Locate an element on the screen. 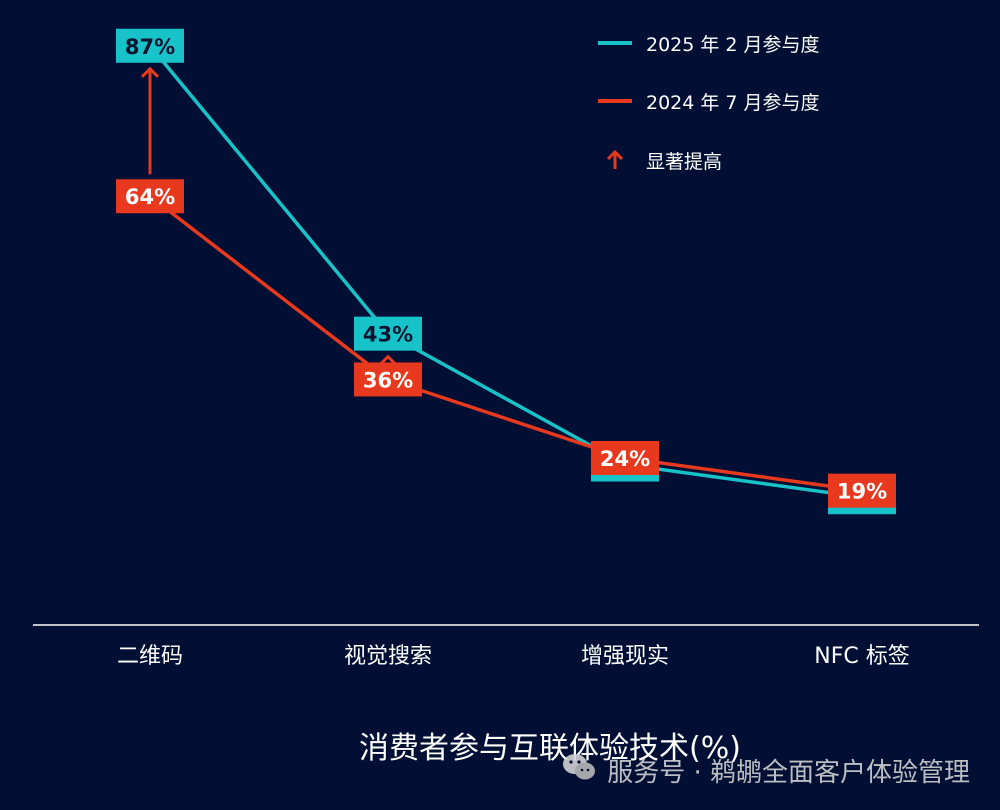  watermark: 服务号 · 鹈鹕全面客户体验管理 is located at coordinates (765, 770).